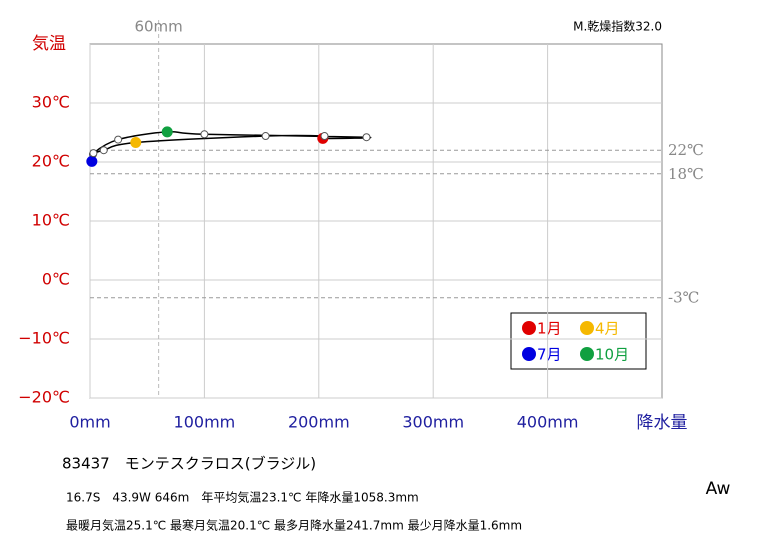 The height and width of the screenshot is (549, 763). Describe the element at coordinates (49, 44) in the screenshot. I see `y-axis-label: 気温` at that location.